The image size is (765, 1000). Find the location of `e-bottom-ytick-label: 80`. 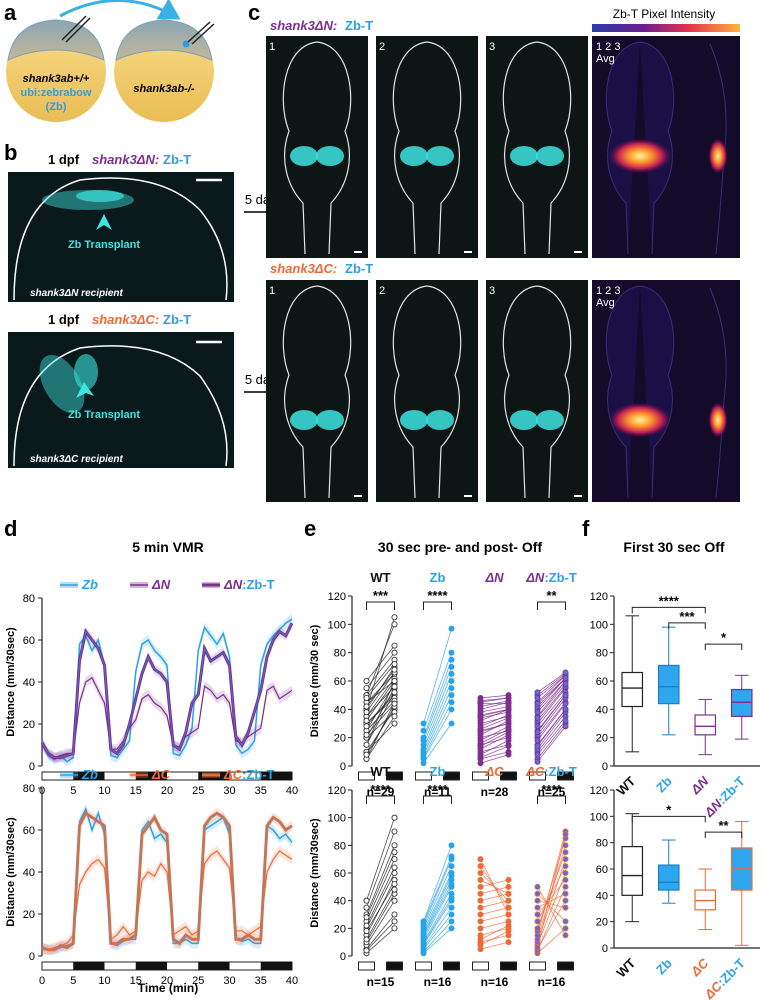

e-bottom-ytick-label: 80 is located at coordinates (340, 846).